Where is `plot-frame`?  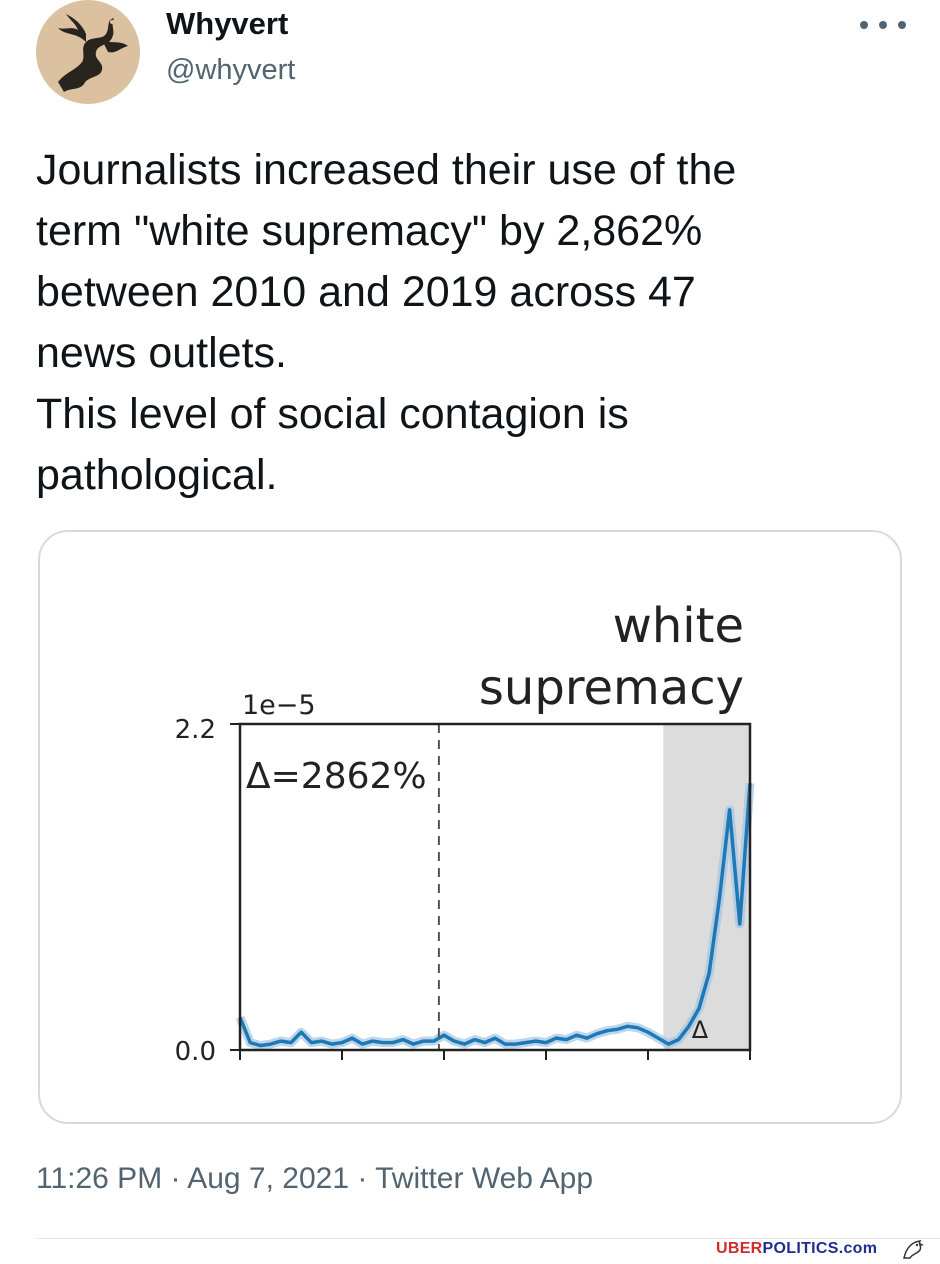
plot-frame is located at coordinates (495, 887).